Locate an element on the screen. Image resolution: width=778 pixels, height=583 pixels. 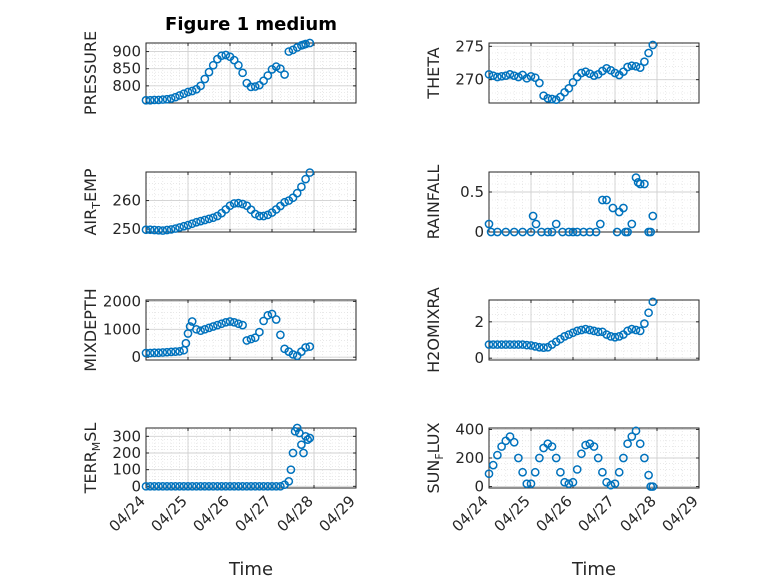
subplot-6: 0 2 H2OMIXRA is located at coordinates (562, 330).